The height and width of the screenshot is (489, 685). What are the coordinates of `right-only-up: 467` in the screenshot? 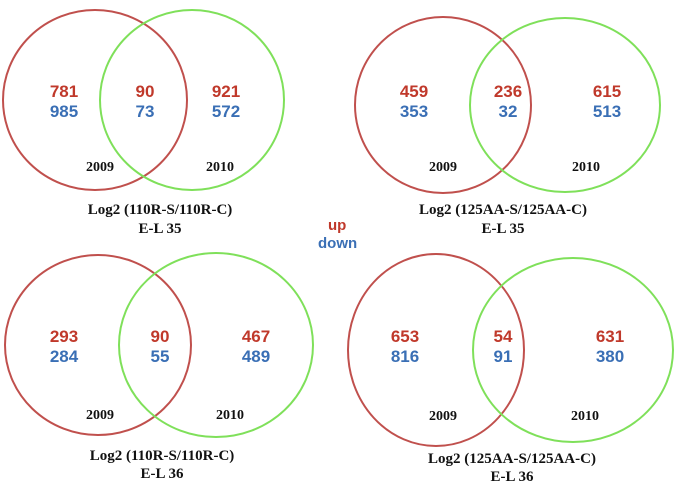 It's located at (256, 336).